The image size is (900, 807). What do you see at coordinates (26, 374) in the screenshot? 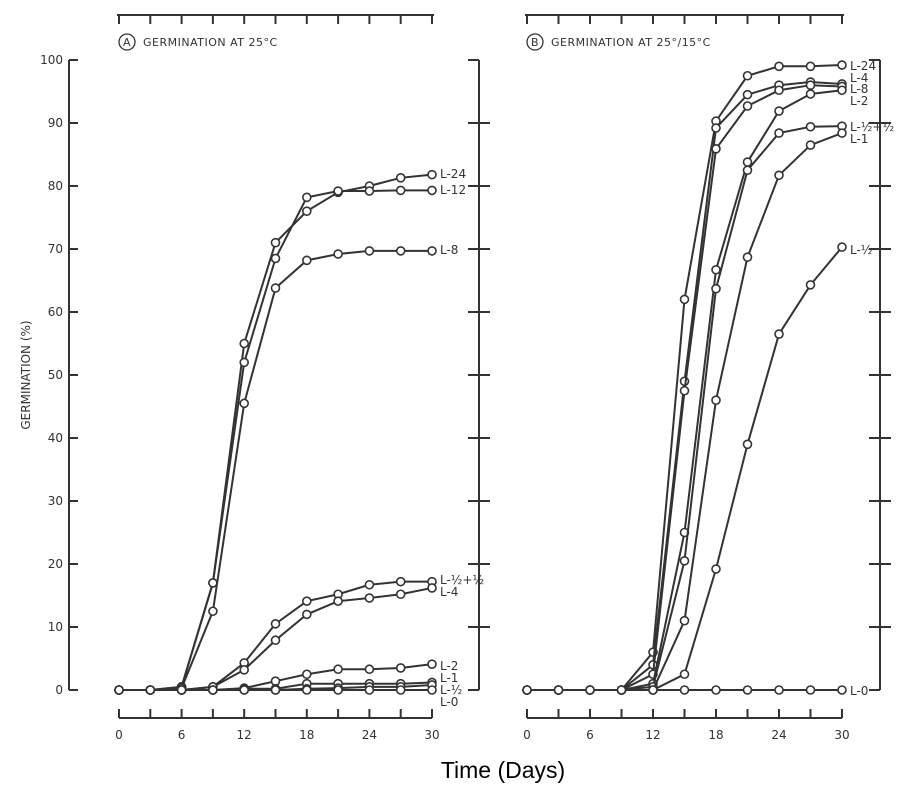
I see `y-axis-label: GERMINATION (%)` at bounding box center [26, 374].